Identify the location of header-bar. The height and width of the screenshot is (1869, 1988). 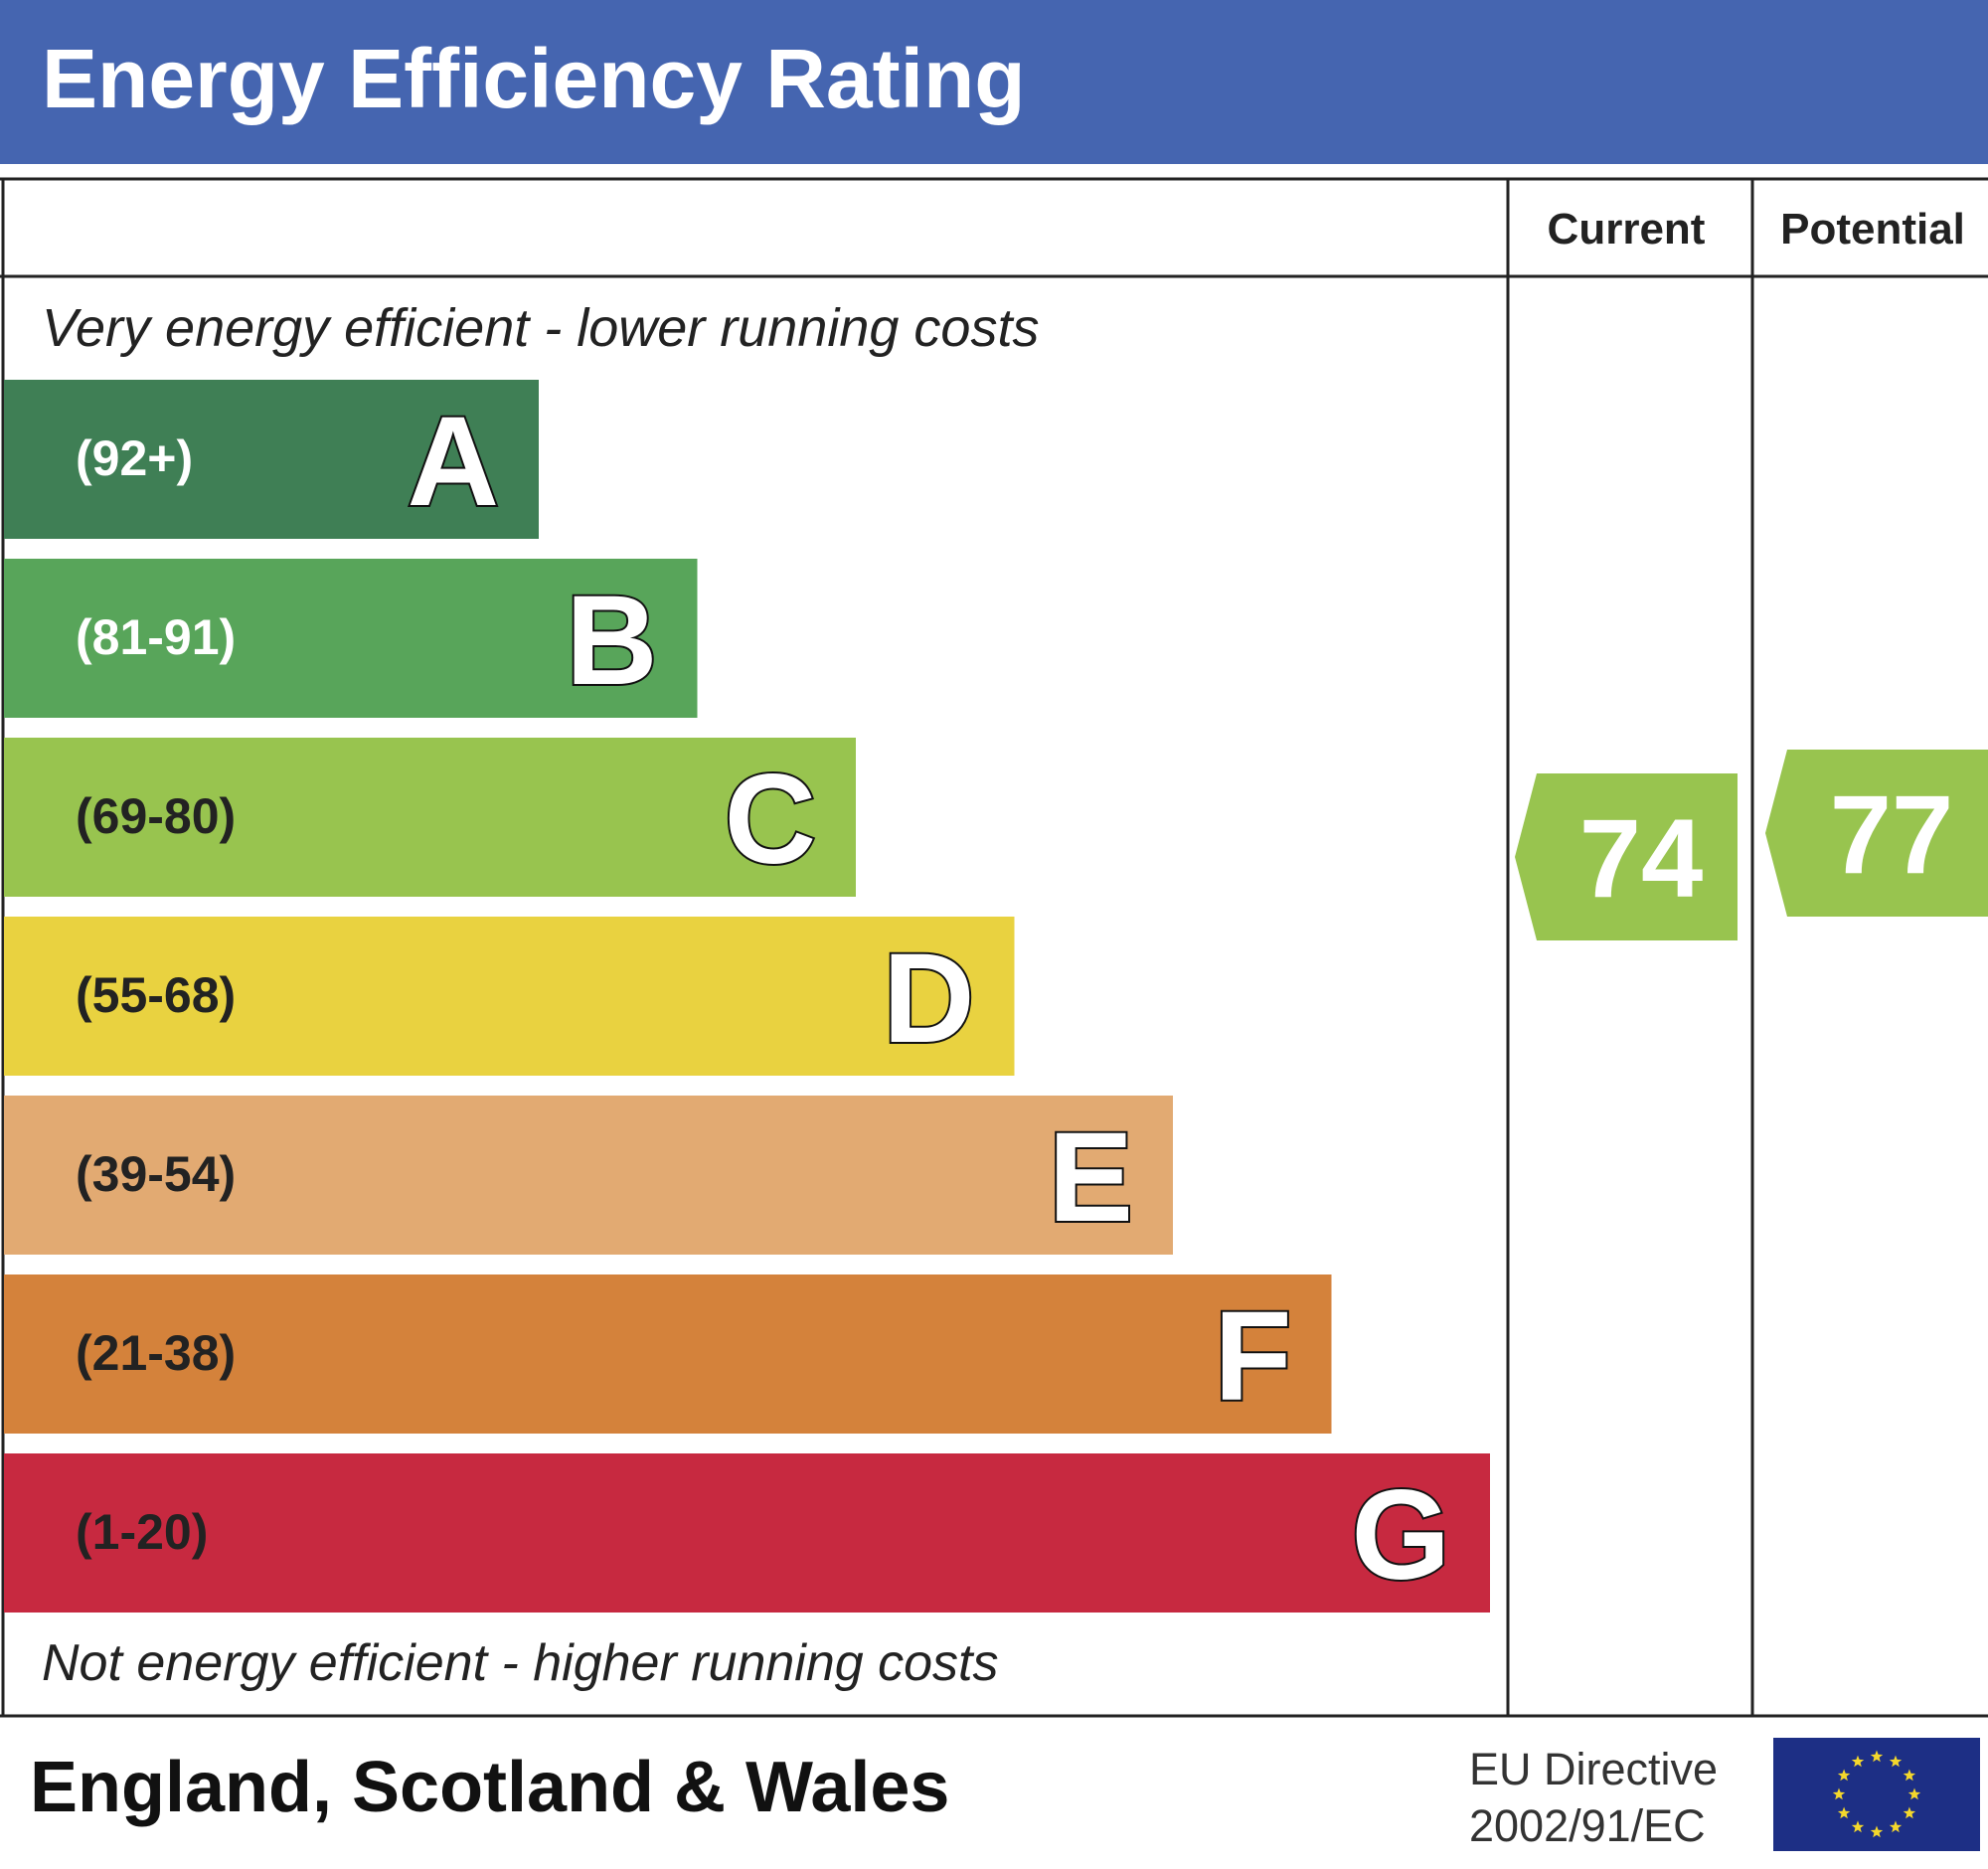
(994, 82).